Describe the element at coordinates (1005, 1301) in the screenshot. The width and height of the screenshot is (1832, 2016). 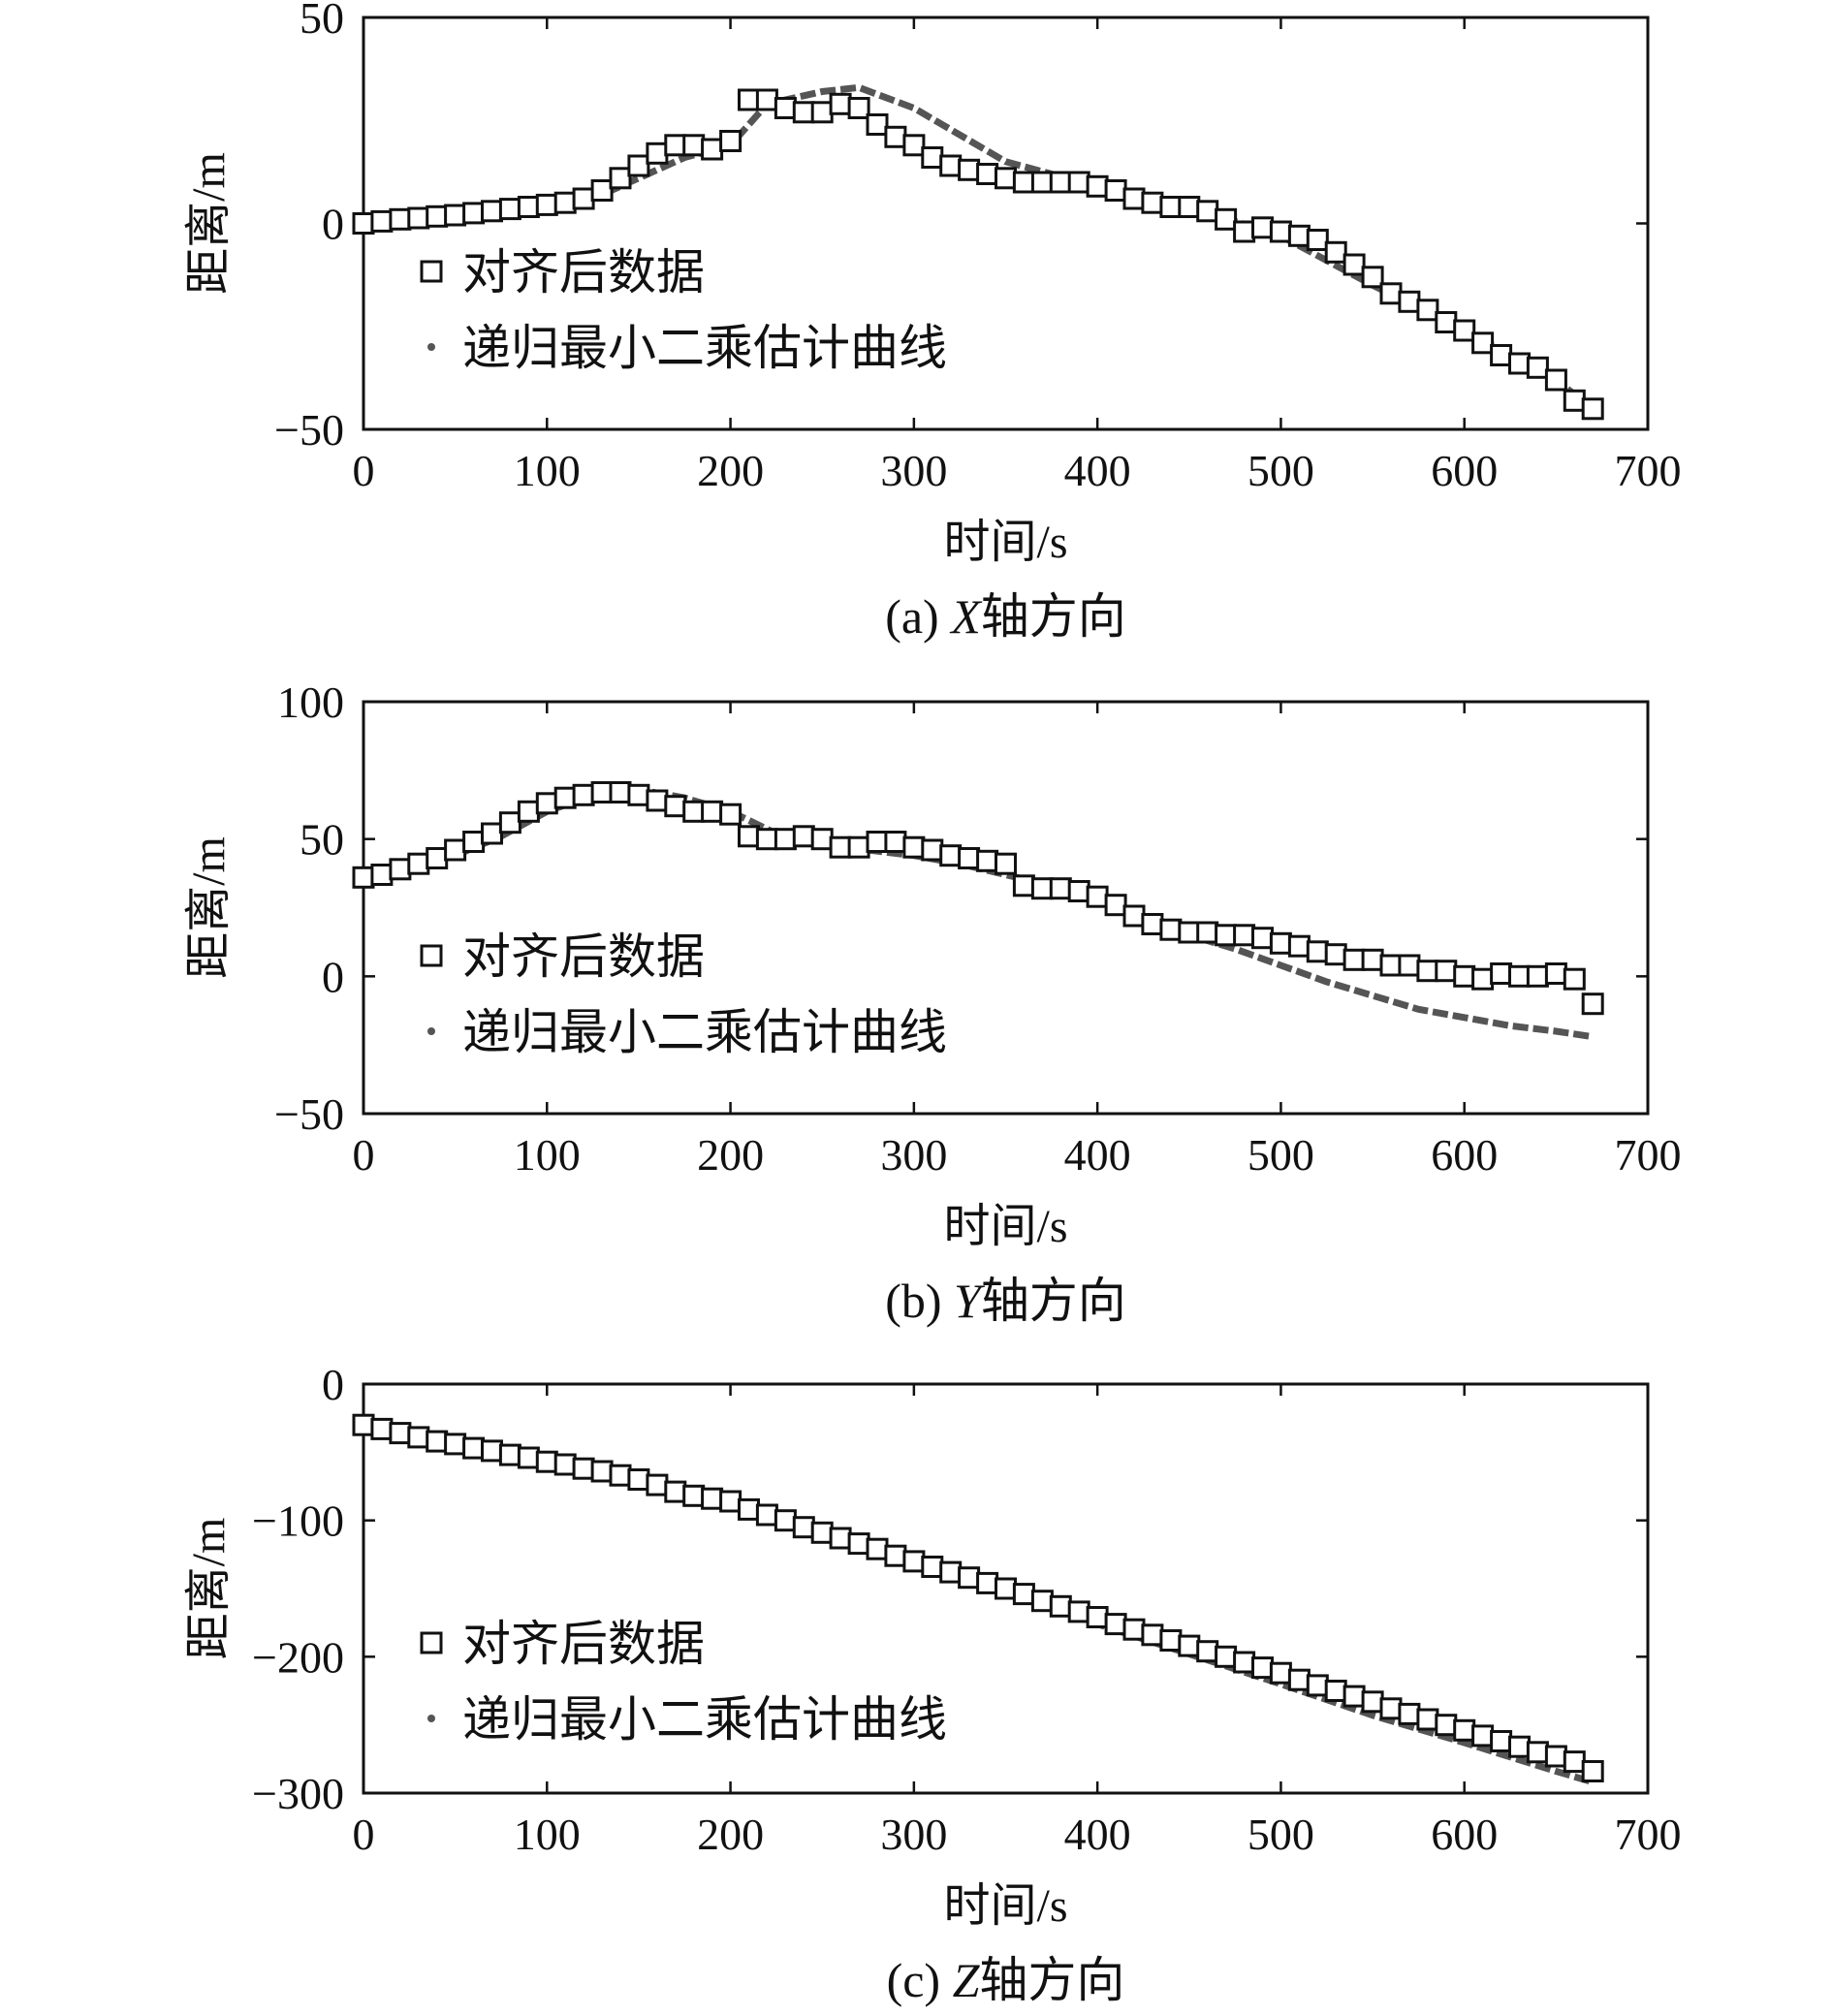
I see `panel-b-caption: (b) Y轴方向` at that location.